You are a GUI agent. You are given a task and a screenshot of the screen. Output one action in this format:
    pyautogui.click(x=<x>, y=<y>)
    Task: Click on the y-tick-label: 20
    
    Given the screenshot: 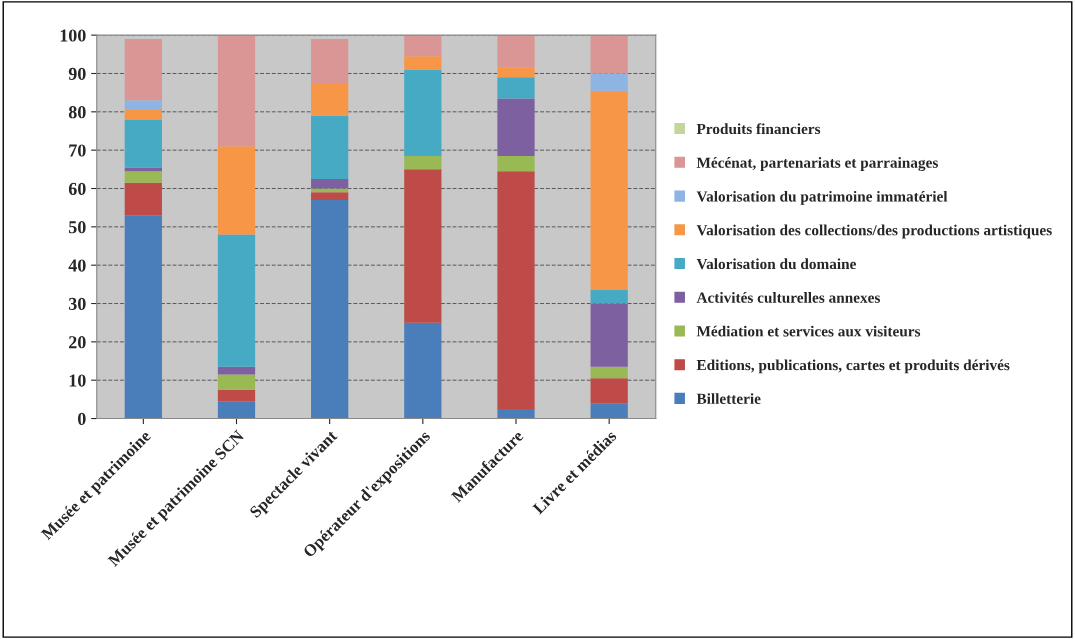 What is the action you would take?
    pyautogui.click(x=77, y=342)
    